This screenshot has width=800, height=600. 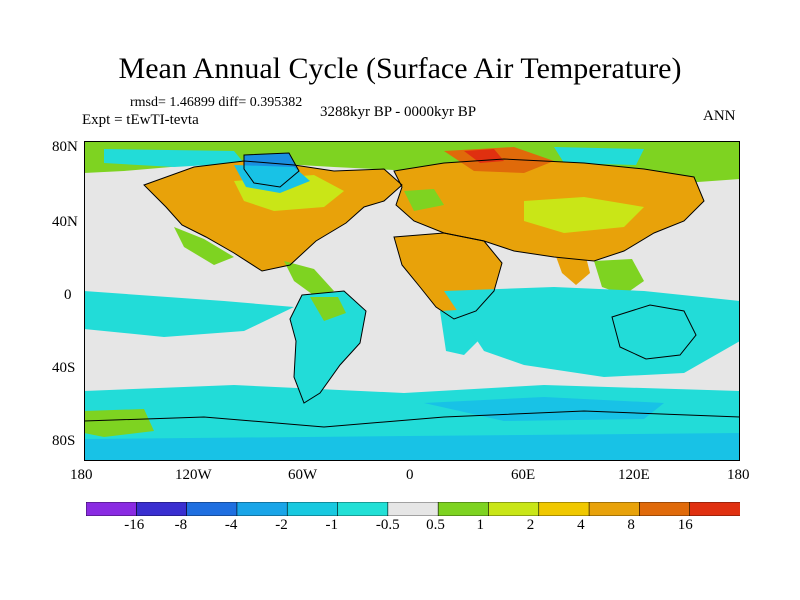 What do you see at coordinates (216, 102) in the screenshot?
I see `stats-text: rmsd= 1.46899 diff= 0.395382` at bounding box center [216, 102].